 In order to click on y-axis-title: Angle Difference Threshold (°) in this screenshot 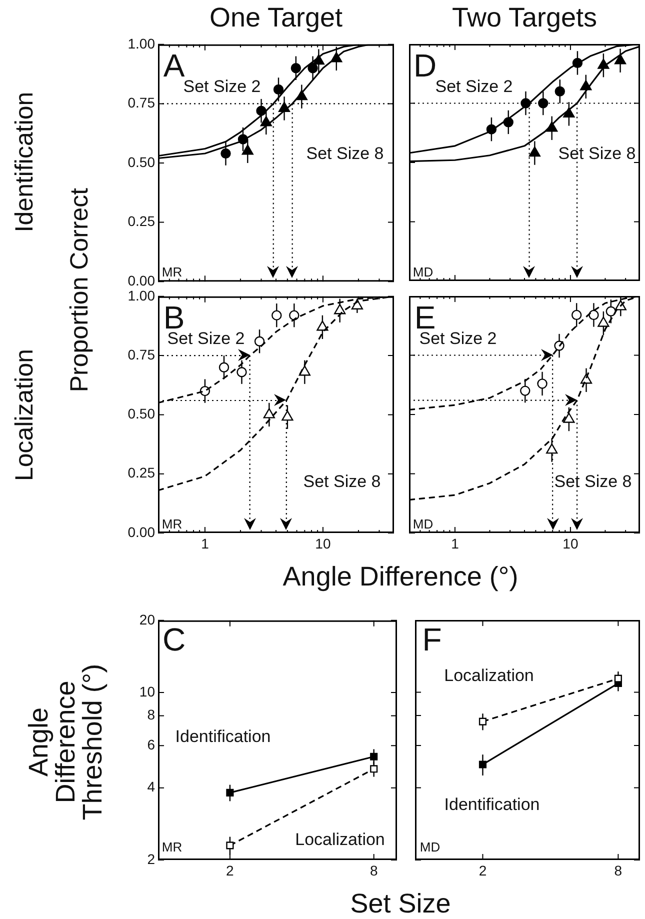, I will do `click(66, 742)`.